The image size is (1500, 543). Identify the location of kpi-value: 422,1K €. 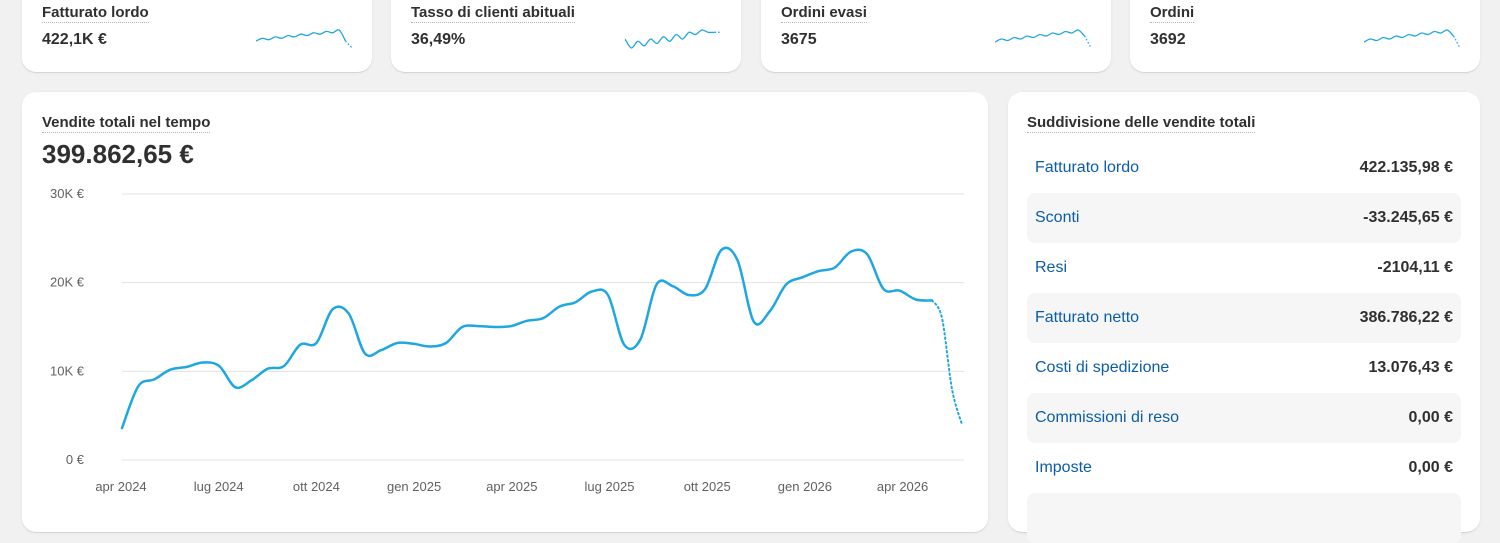
(74, 39).